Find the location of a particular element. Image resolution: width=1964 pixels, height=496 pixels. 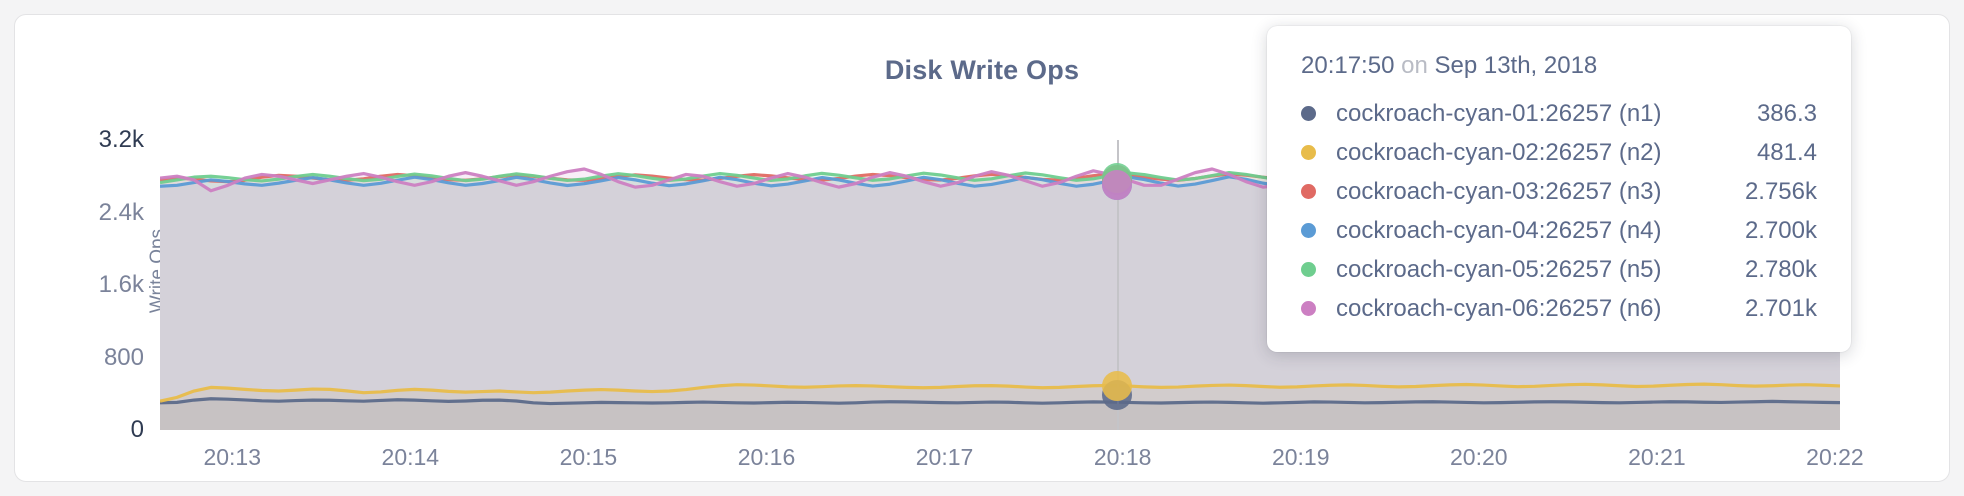

tooltip-row: cockroach-cyan-05:26257 (n5) 2.780k is located at coordinates (1559, 269).